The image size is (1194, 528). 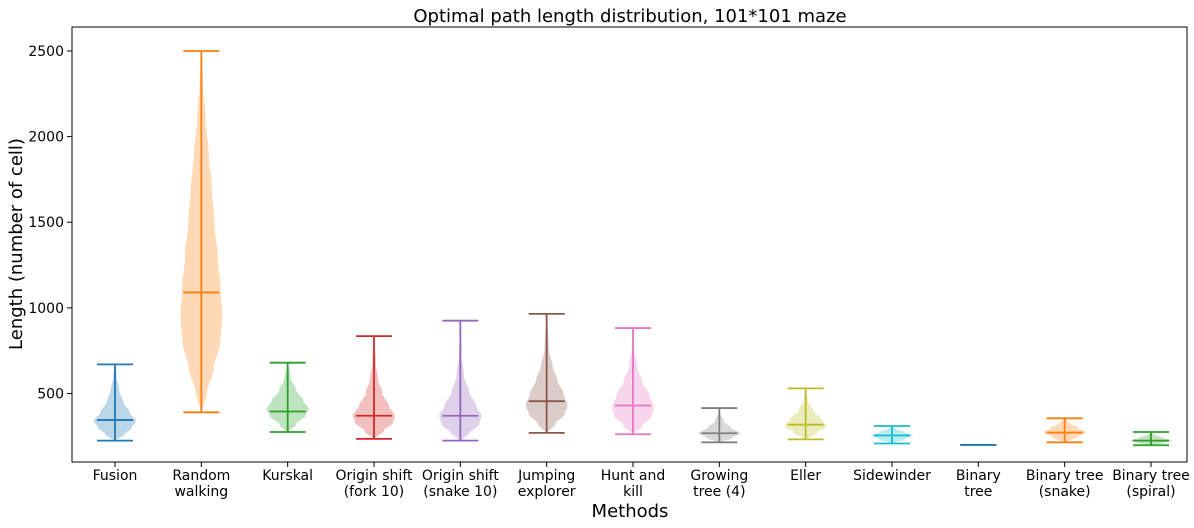 I want to click on x-tick-label: Eller, so click(x=805, y=476).